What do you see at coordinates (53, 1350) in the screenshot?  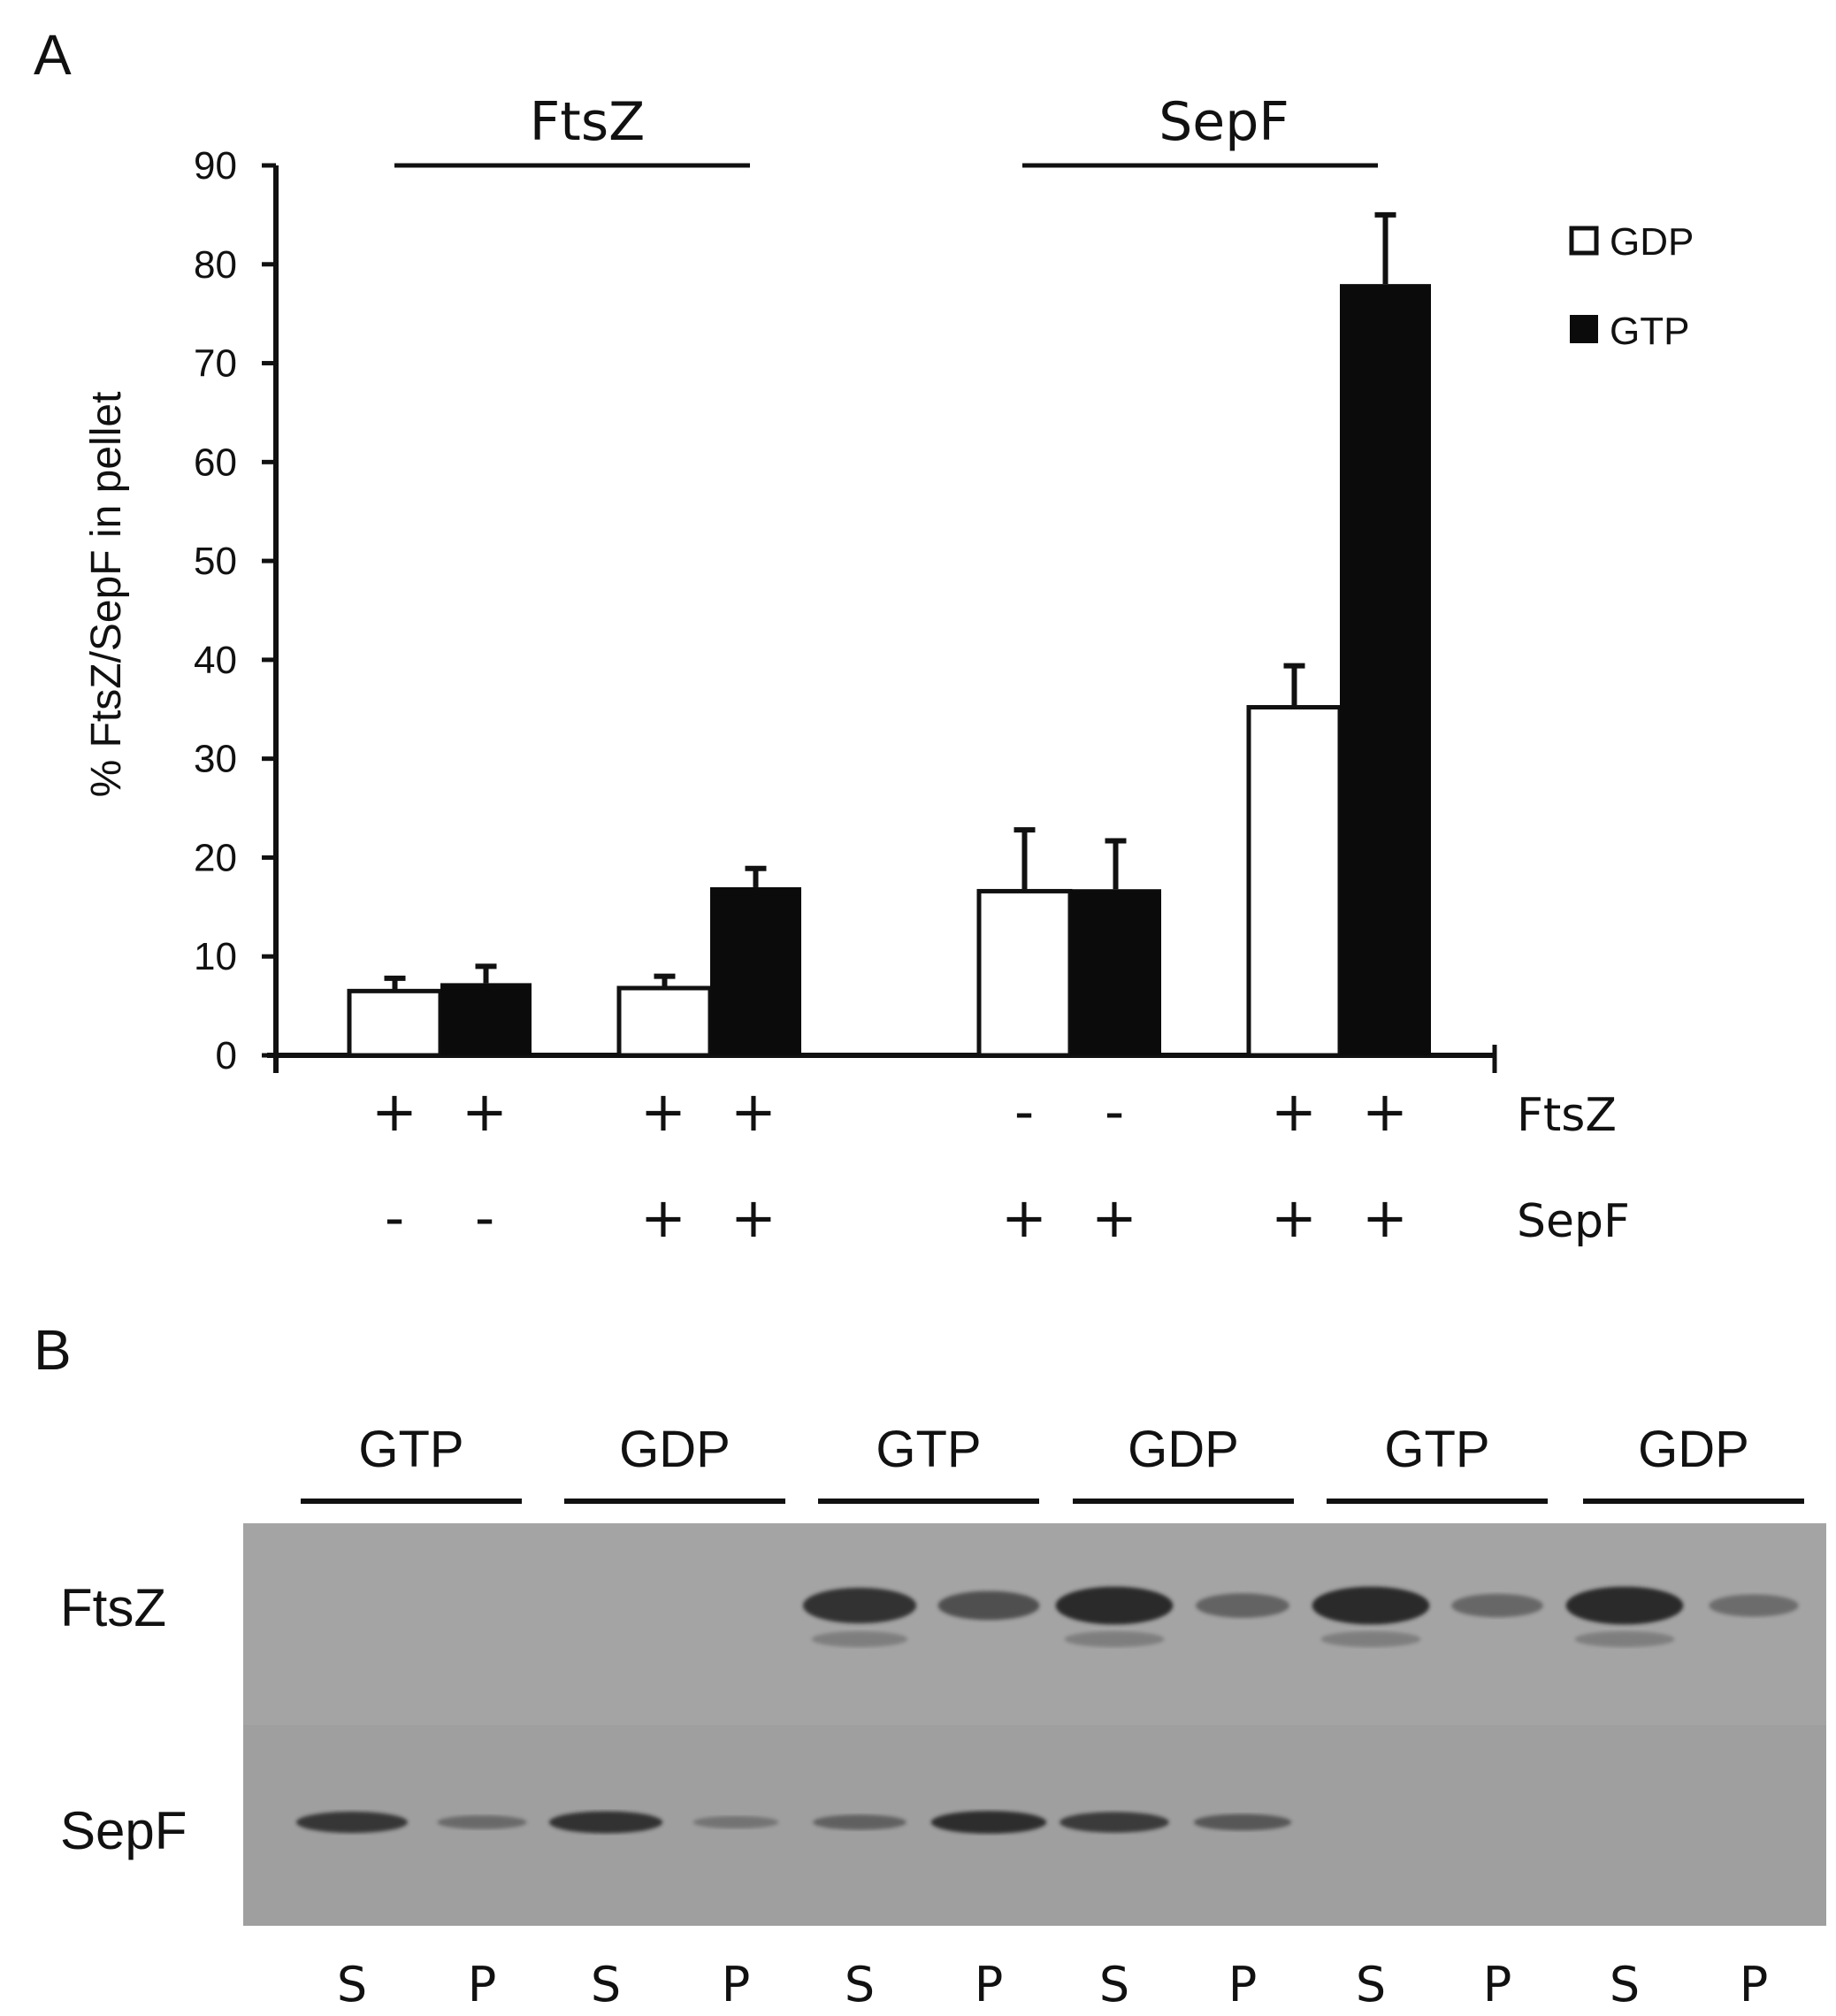 I see `panel-b-label: B` at bounding box center [53, 1350].